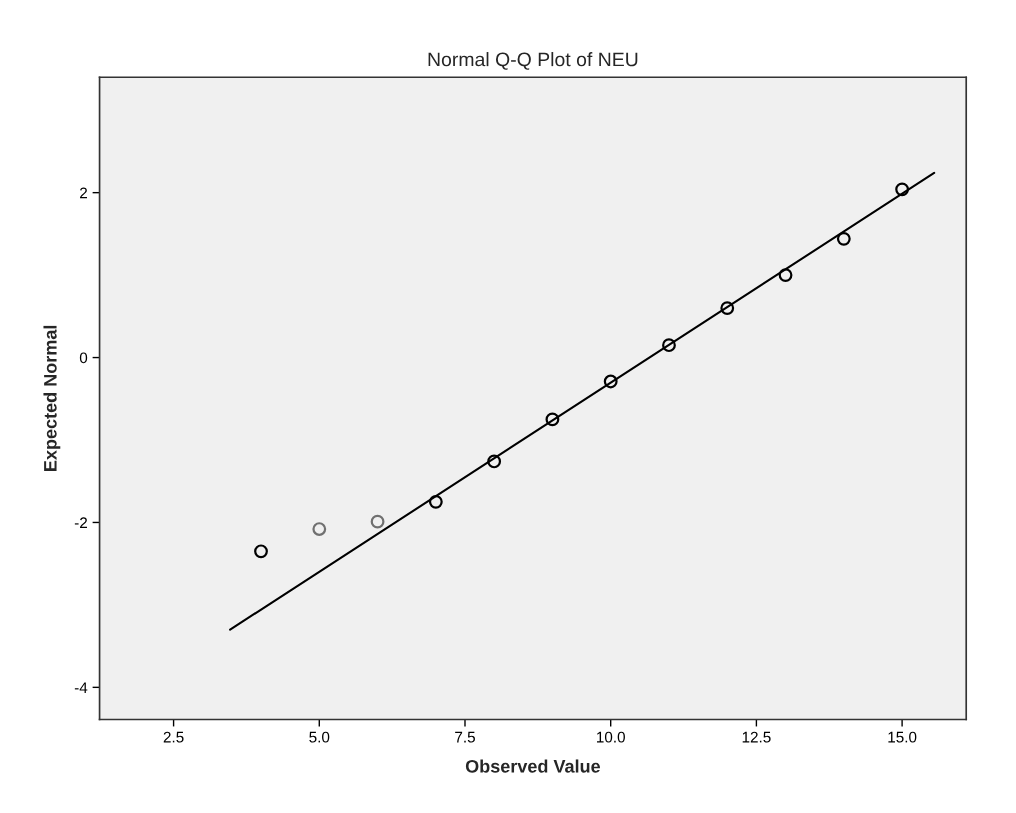 Image resolution: width=1016 pixels, height=813 pixels. What do you see at coordinates (611, 737) in the screenshot?
I see `x-tick-label: 10.0` at bounding box center [611, 737].